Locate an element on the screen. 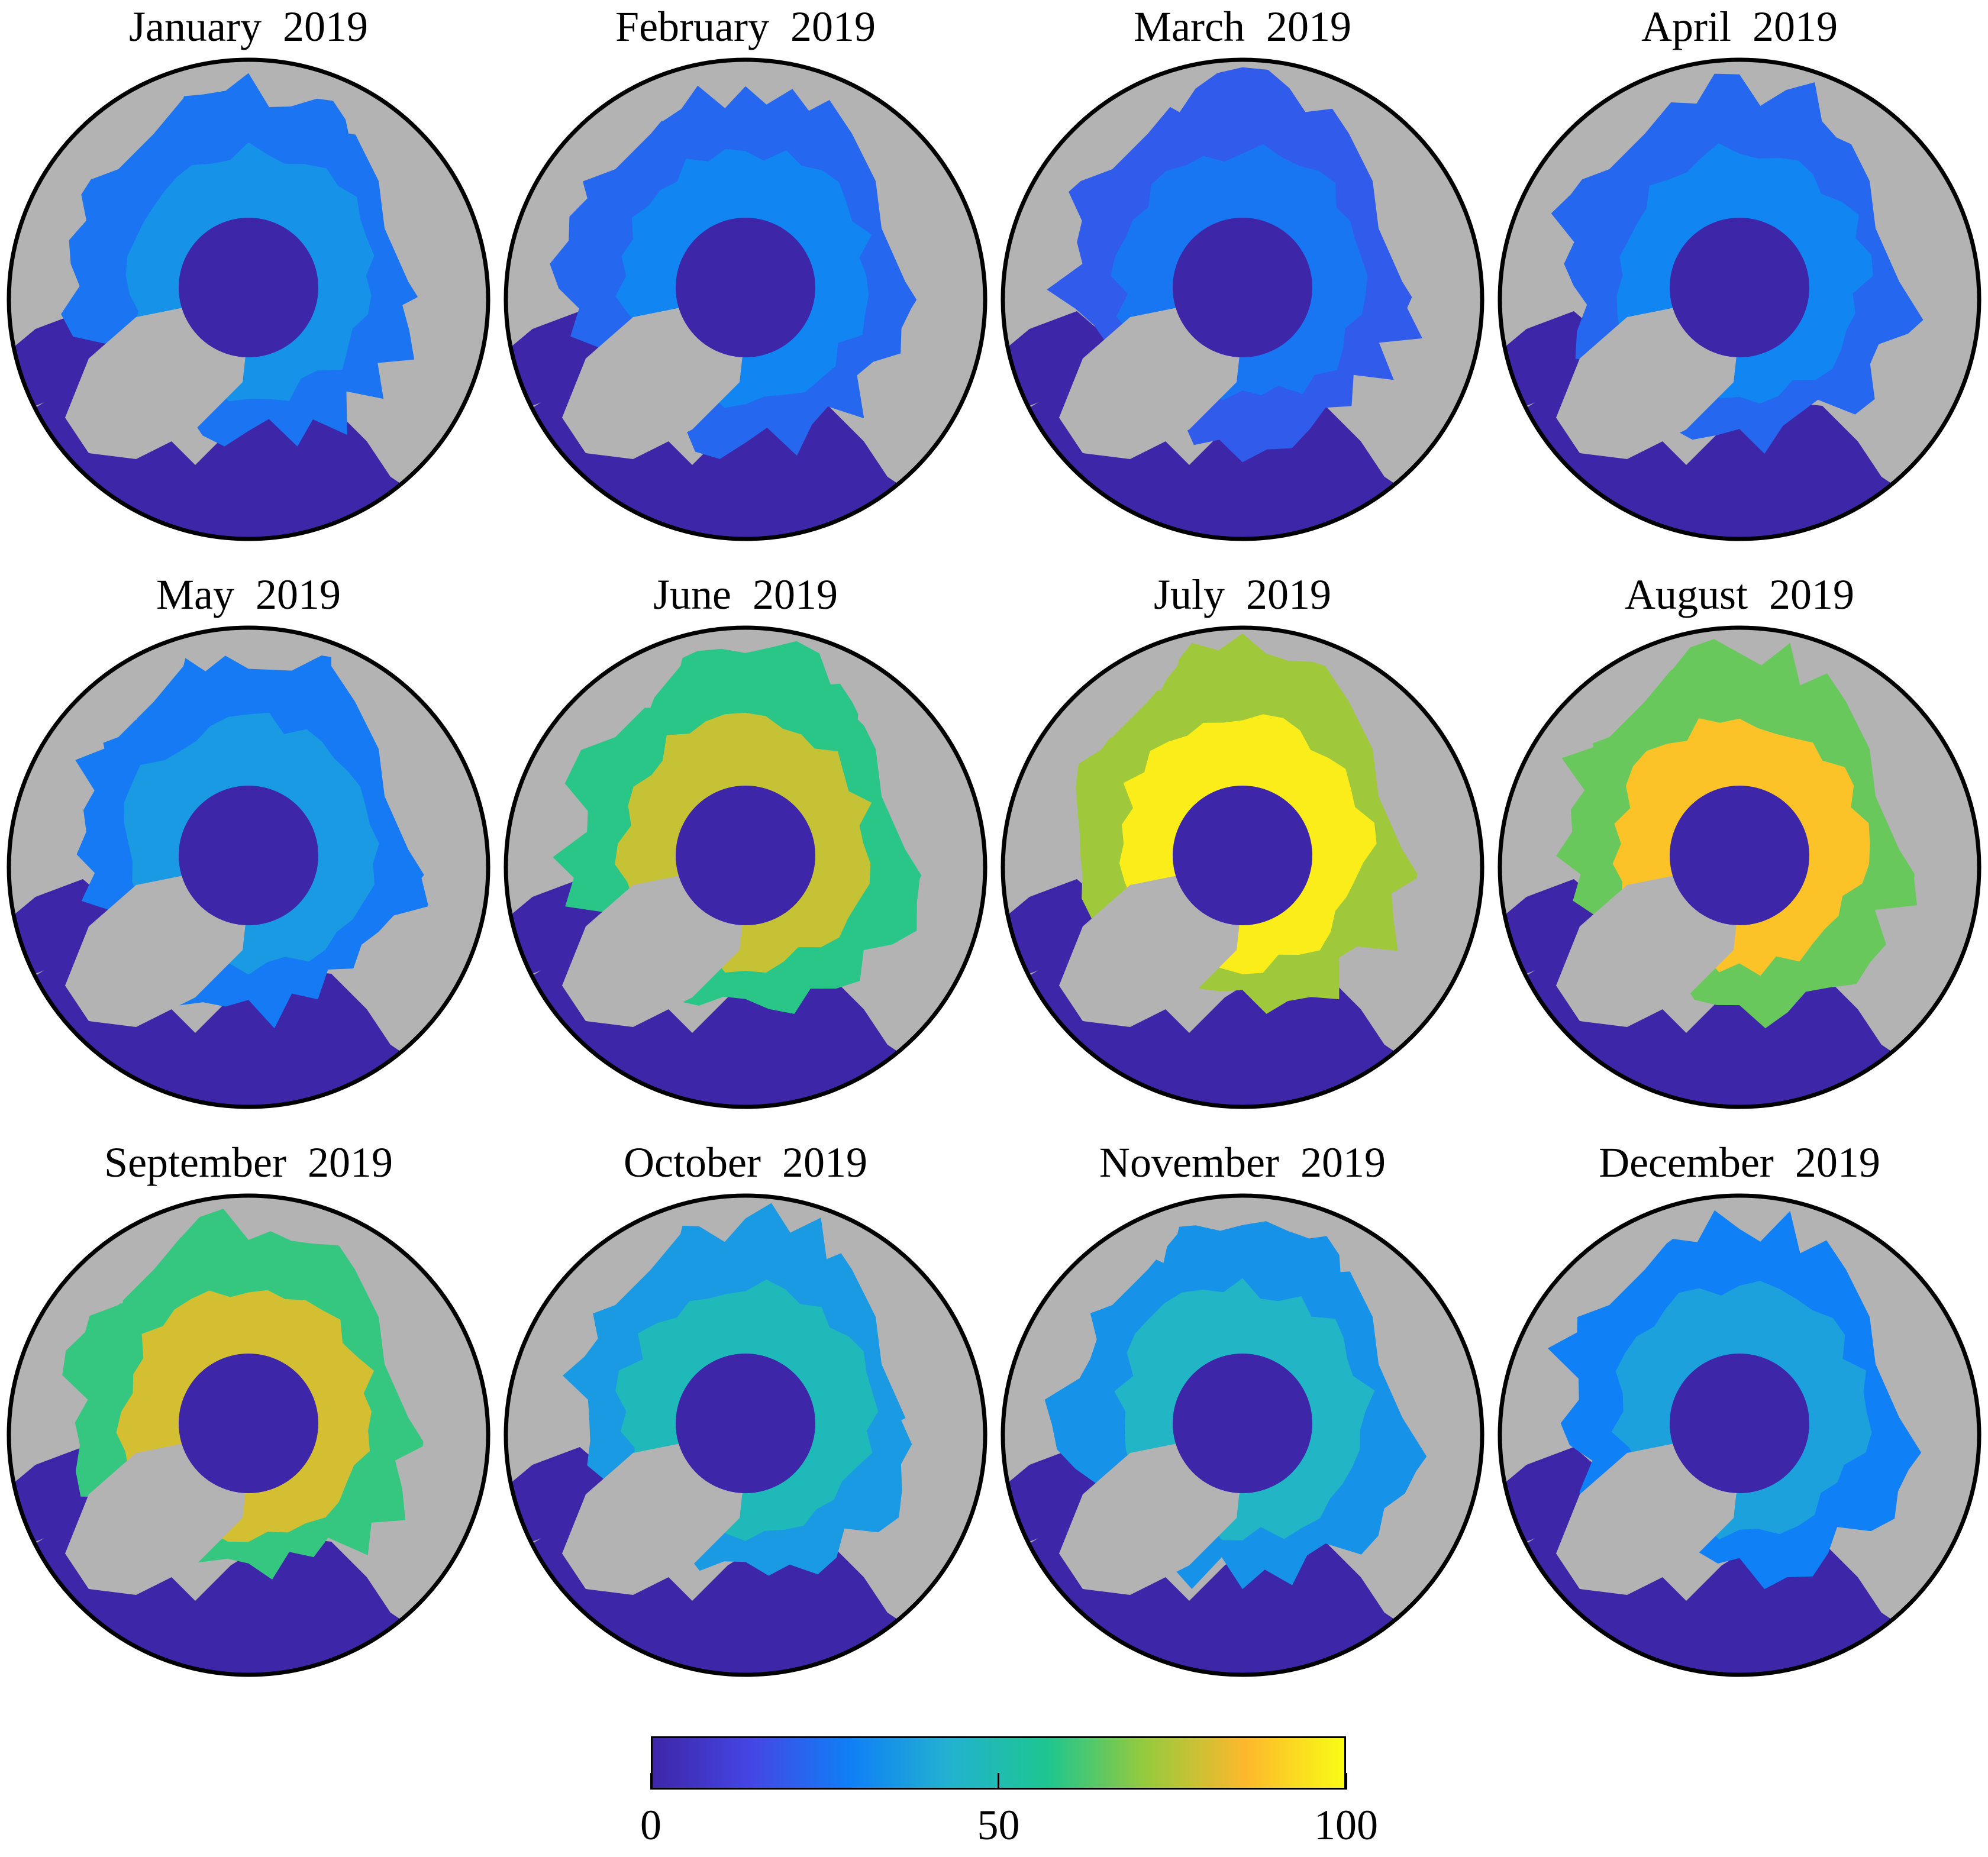  map-panel: March 2019 is located at coordinates (1242, 284).